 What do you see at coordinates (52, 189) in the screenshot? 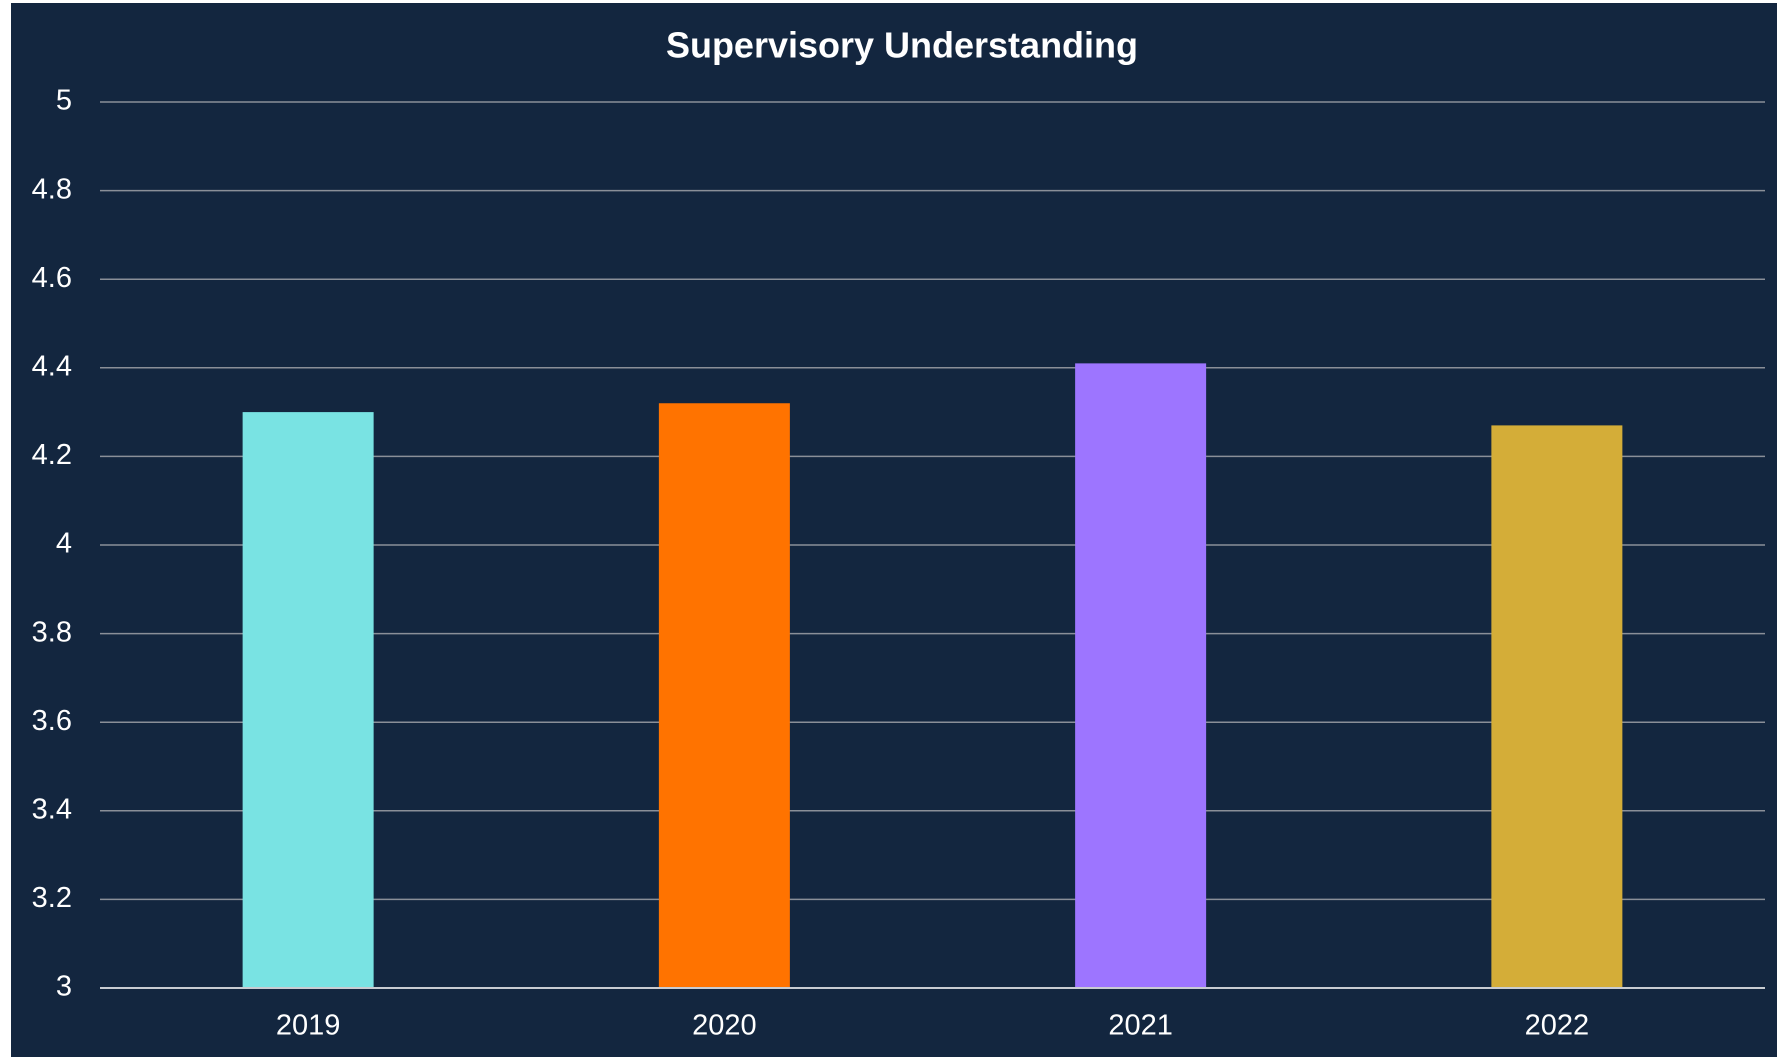
I see `y-tick-label: 4.8` at bounding box center [52, 189].